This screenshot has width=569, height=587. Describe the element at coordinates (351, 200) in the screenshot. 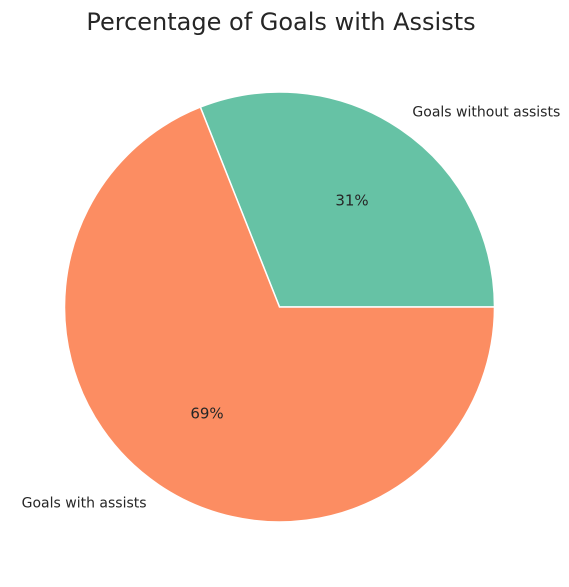

I see `slice-percent-1: 31%` at that location.